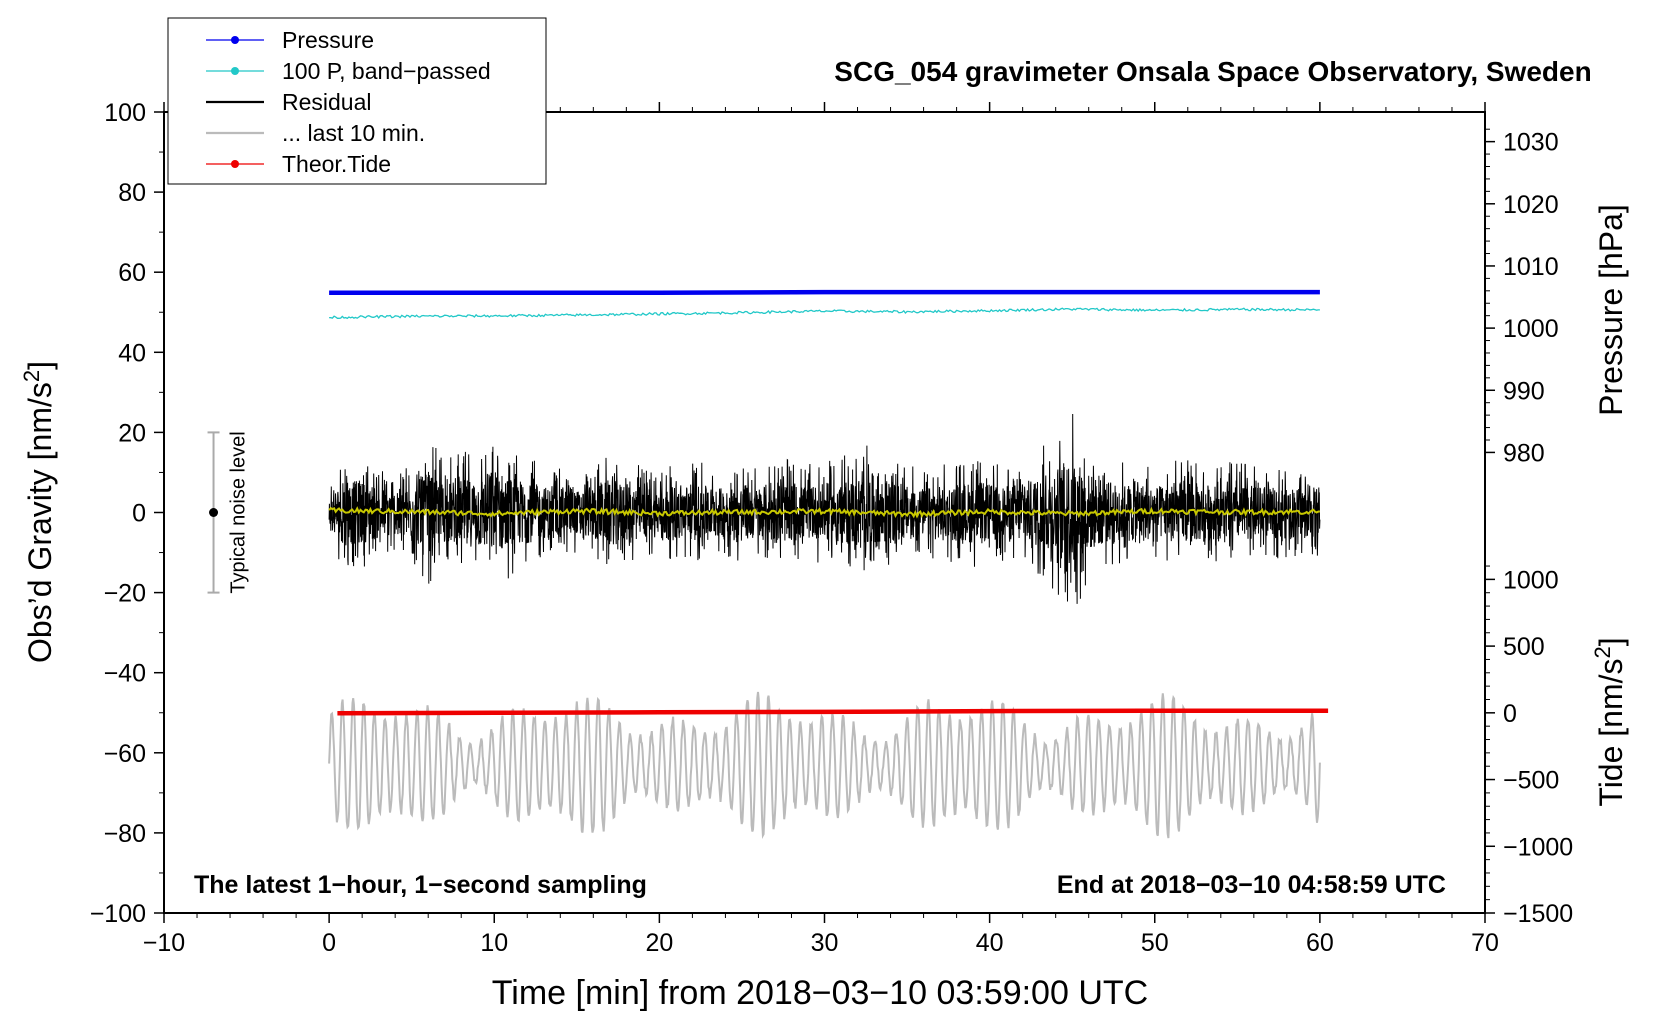  I want to click on series-band-passed, so click(824, 313).